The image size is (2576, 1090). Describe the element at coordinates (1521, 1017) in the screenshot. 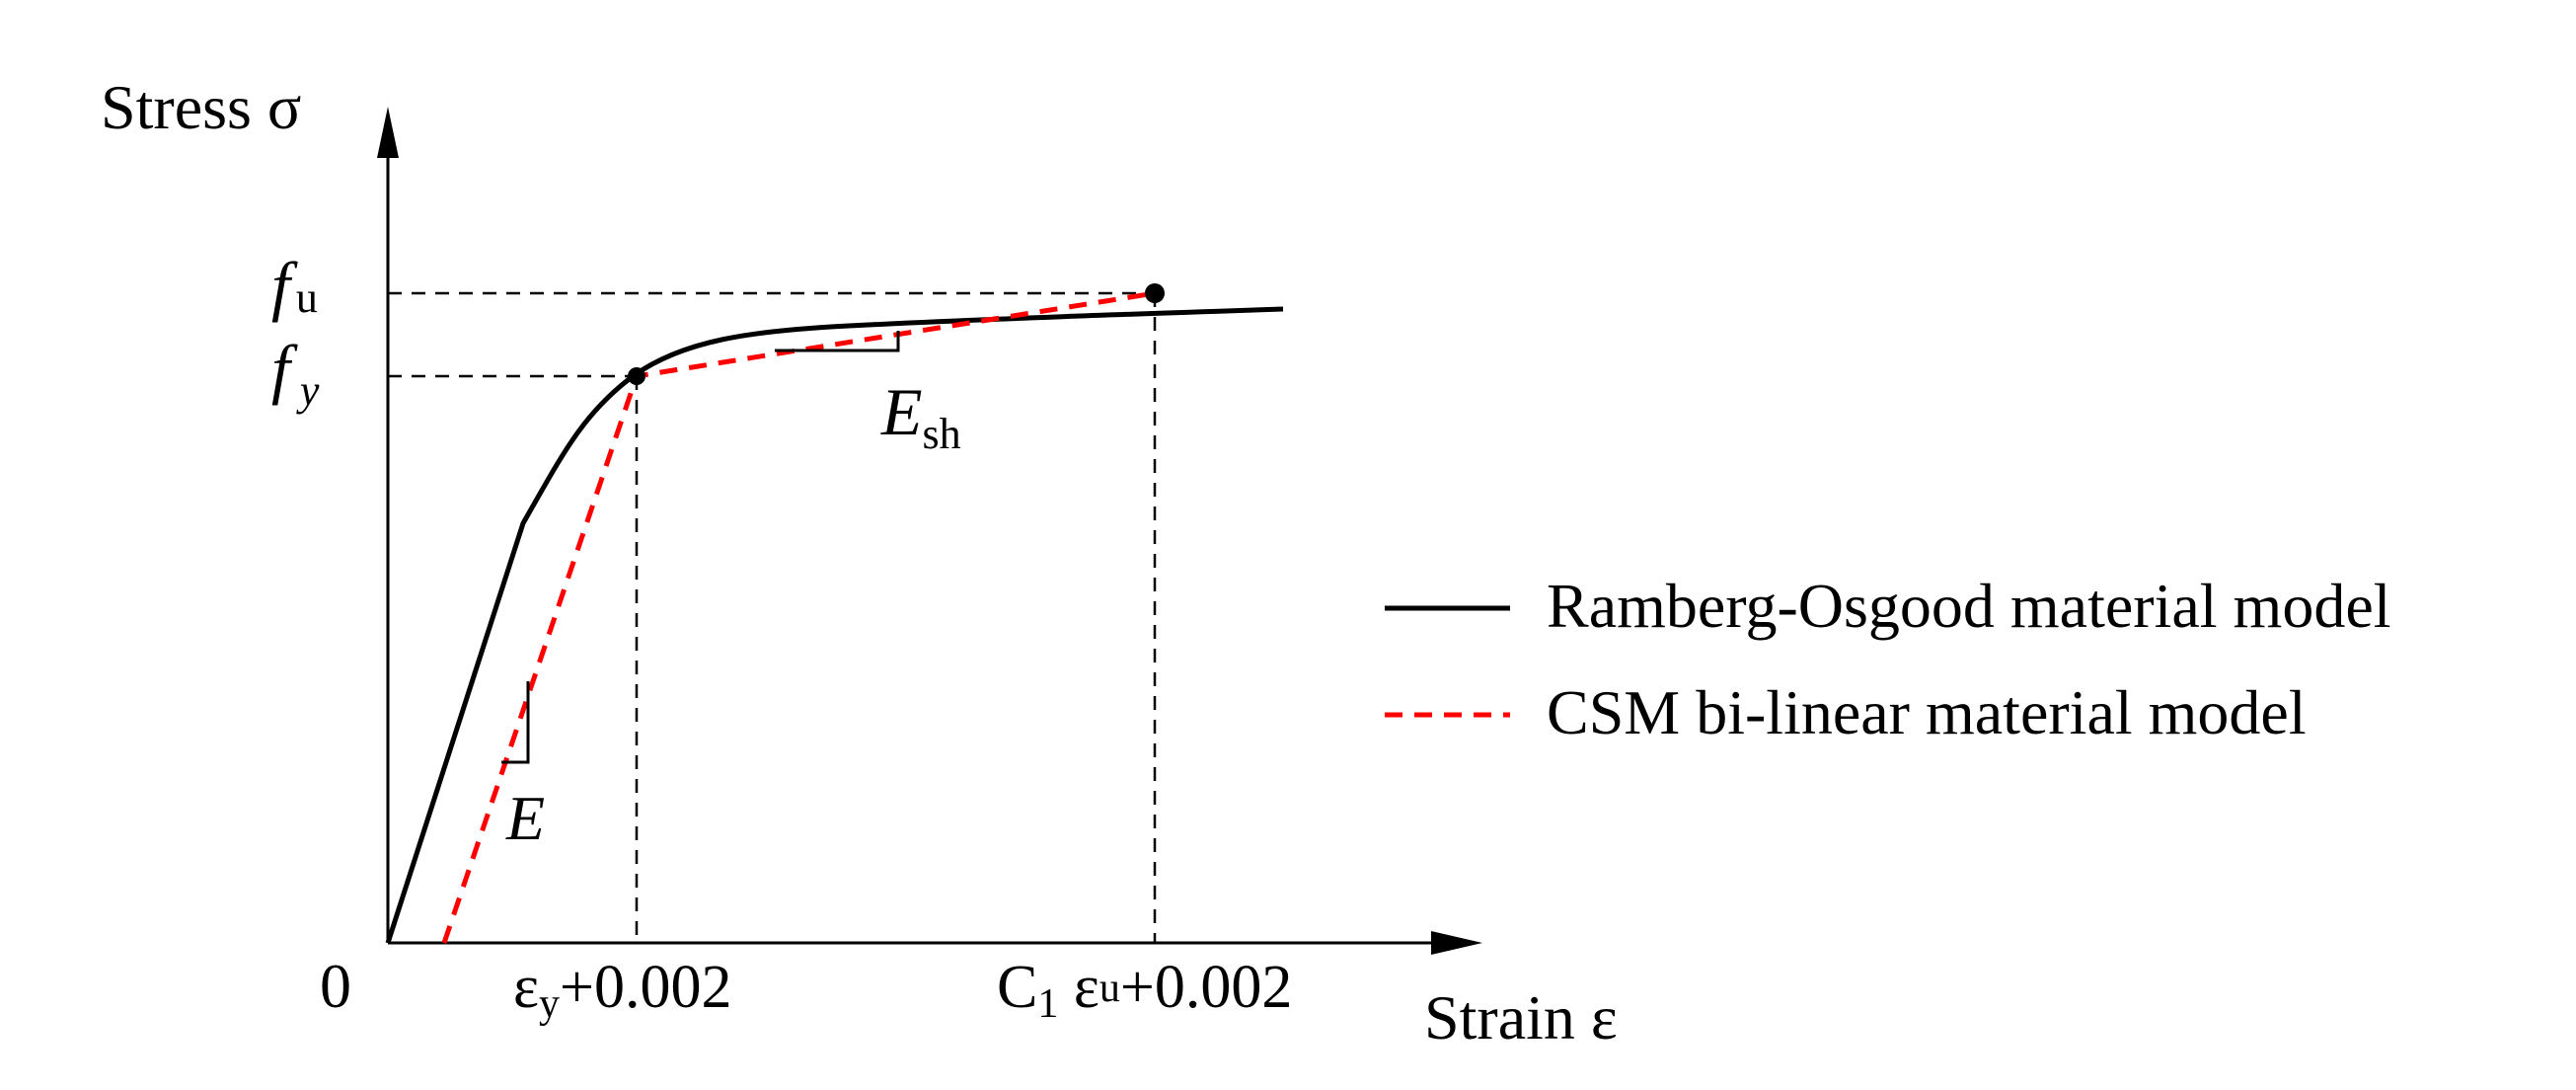

I see `x-axis-label: Strain ε` at that location.